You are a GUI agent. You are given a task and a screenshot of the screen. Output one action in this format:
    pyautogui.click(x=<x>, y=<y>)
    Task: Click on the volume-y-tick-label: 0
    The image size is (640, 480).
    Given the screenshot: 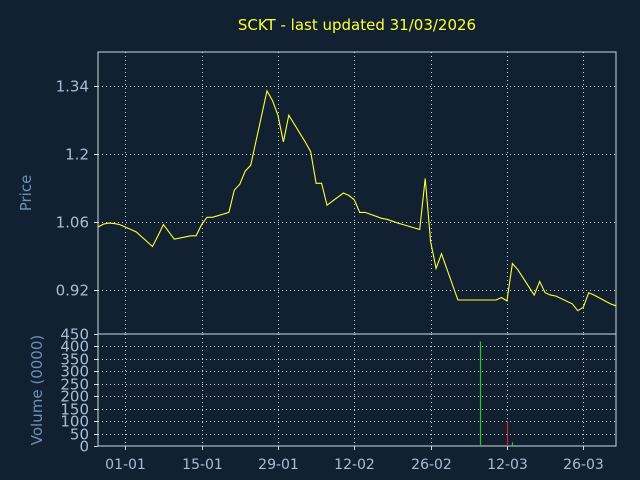 What is the action you would take?
    pyautogui.click(x=84, y=447)
    